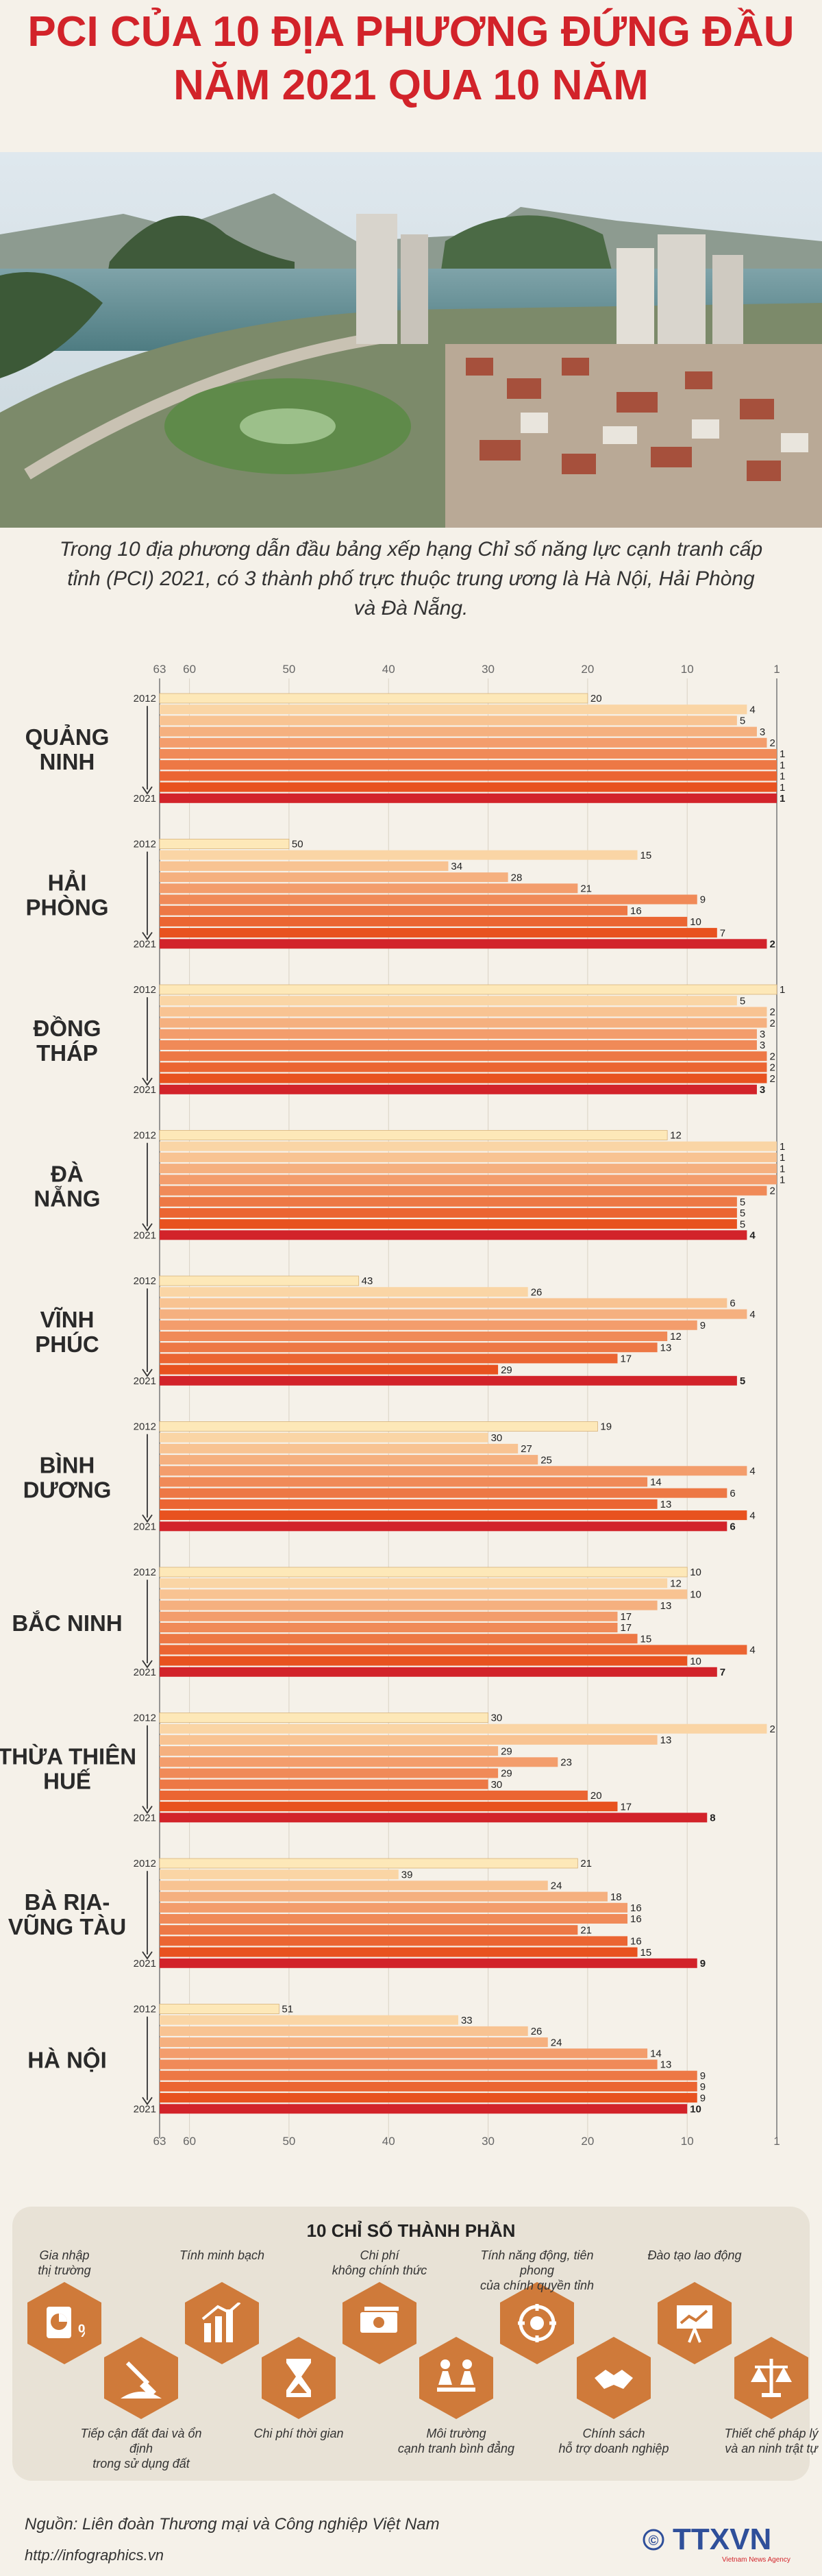 Image resolution: width=822 pixels, height=2576 pixels. Describe the element at coordinates (159, 670) in the screenshot. I see `x-tick-label-top: 63` at that location.